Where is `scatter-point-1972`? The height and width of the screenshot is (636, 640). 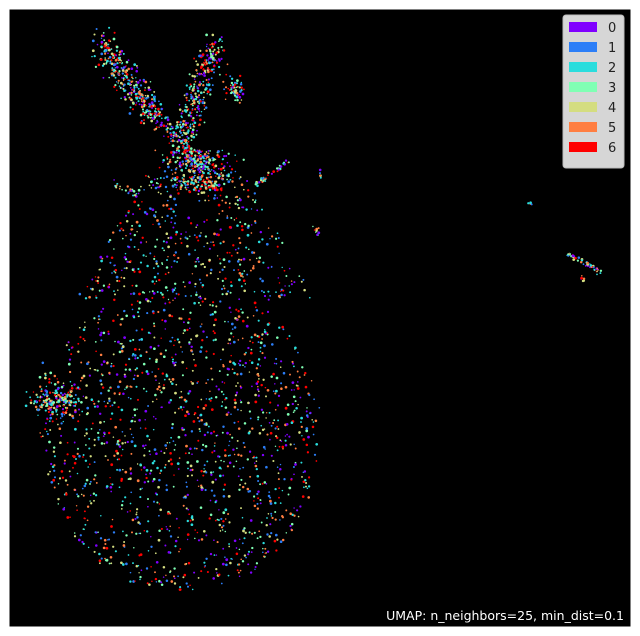 scatter-point-1972 is located at coordinates (41, 389).